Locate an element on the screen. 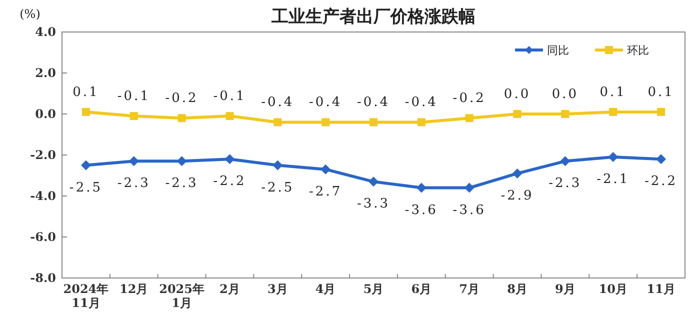  x-tick-label: 2月 is located at coordinates (230, 289).